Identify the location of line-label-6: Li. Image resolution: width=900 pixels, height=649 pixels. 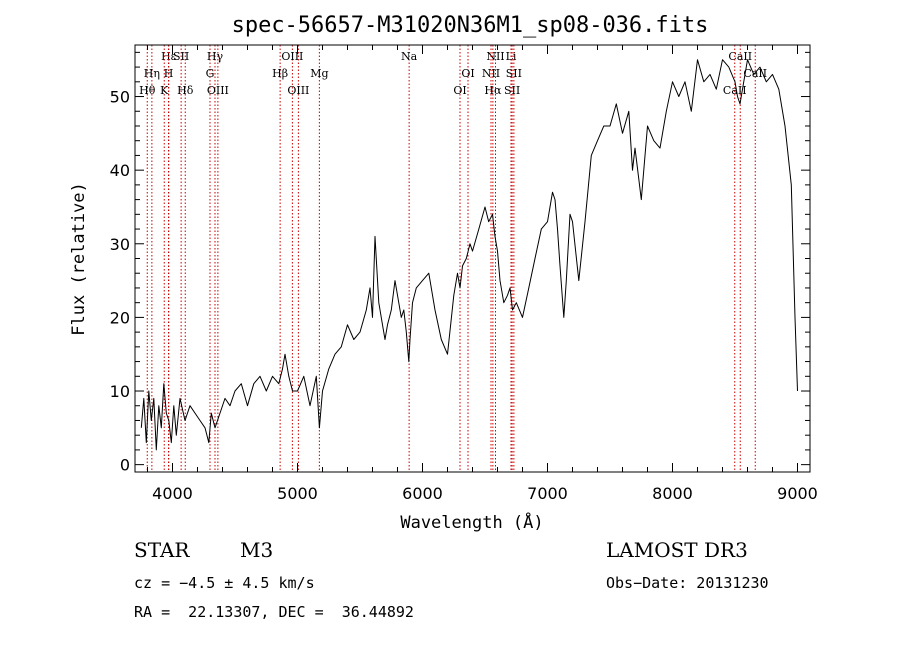
(511, 56).